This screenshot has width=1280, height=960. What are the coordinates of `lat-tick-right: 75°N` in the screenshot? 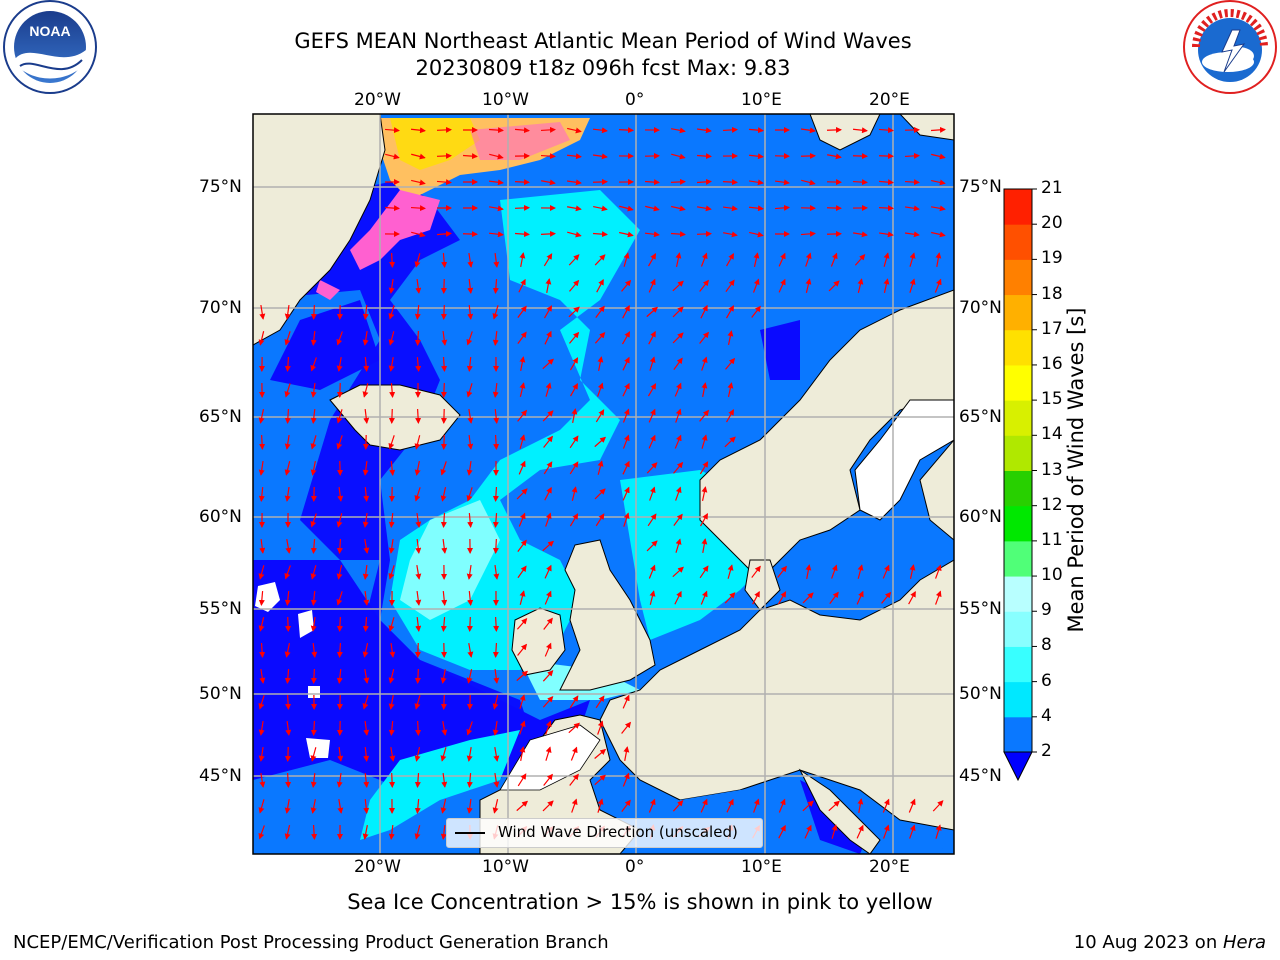 It's located at (980, 187).